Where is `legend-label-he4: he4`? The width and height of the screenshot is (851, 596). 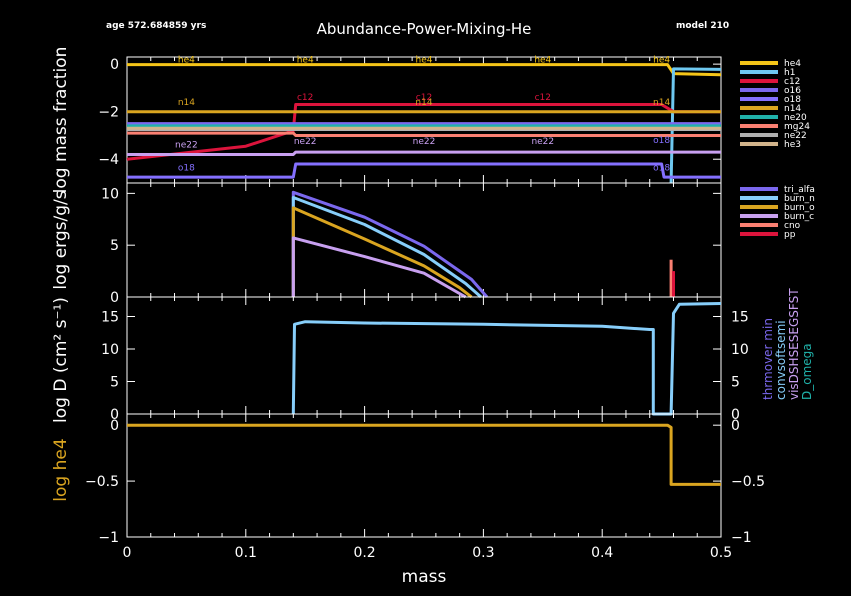
legend-label-he4: he4 is located at coordinates (792, 64).